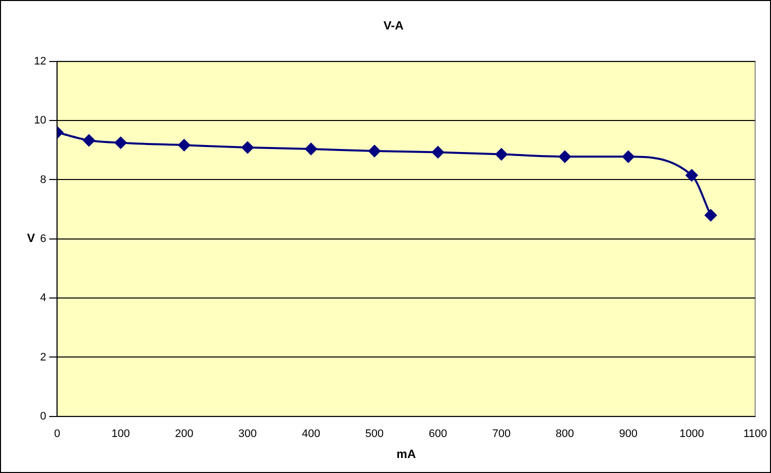  I want to click on x-tick-label: 1000, so click(691, 434).